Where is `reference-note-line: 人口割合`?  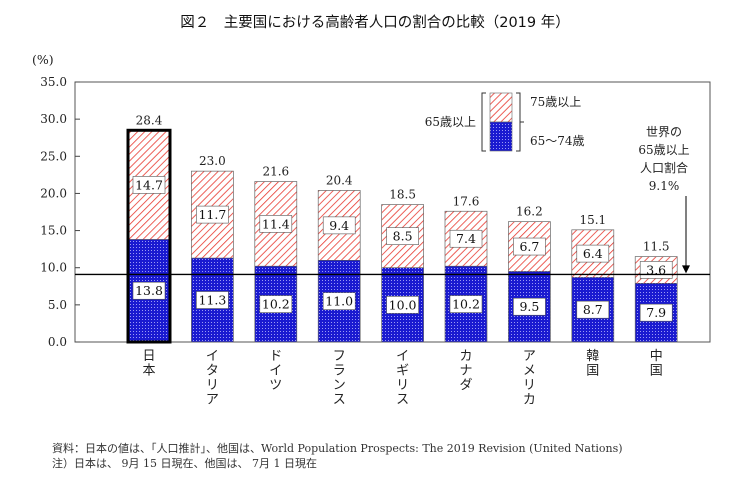 reference-note-line: 人口割合 is located at coordinates (664, 167).